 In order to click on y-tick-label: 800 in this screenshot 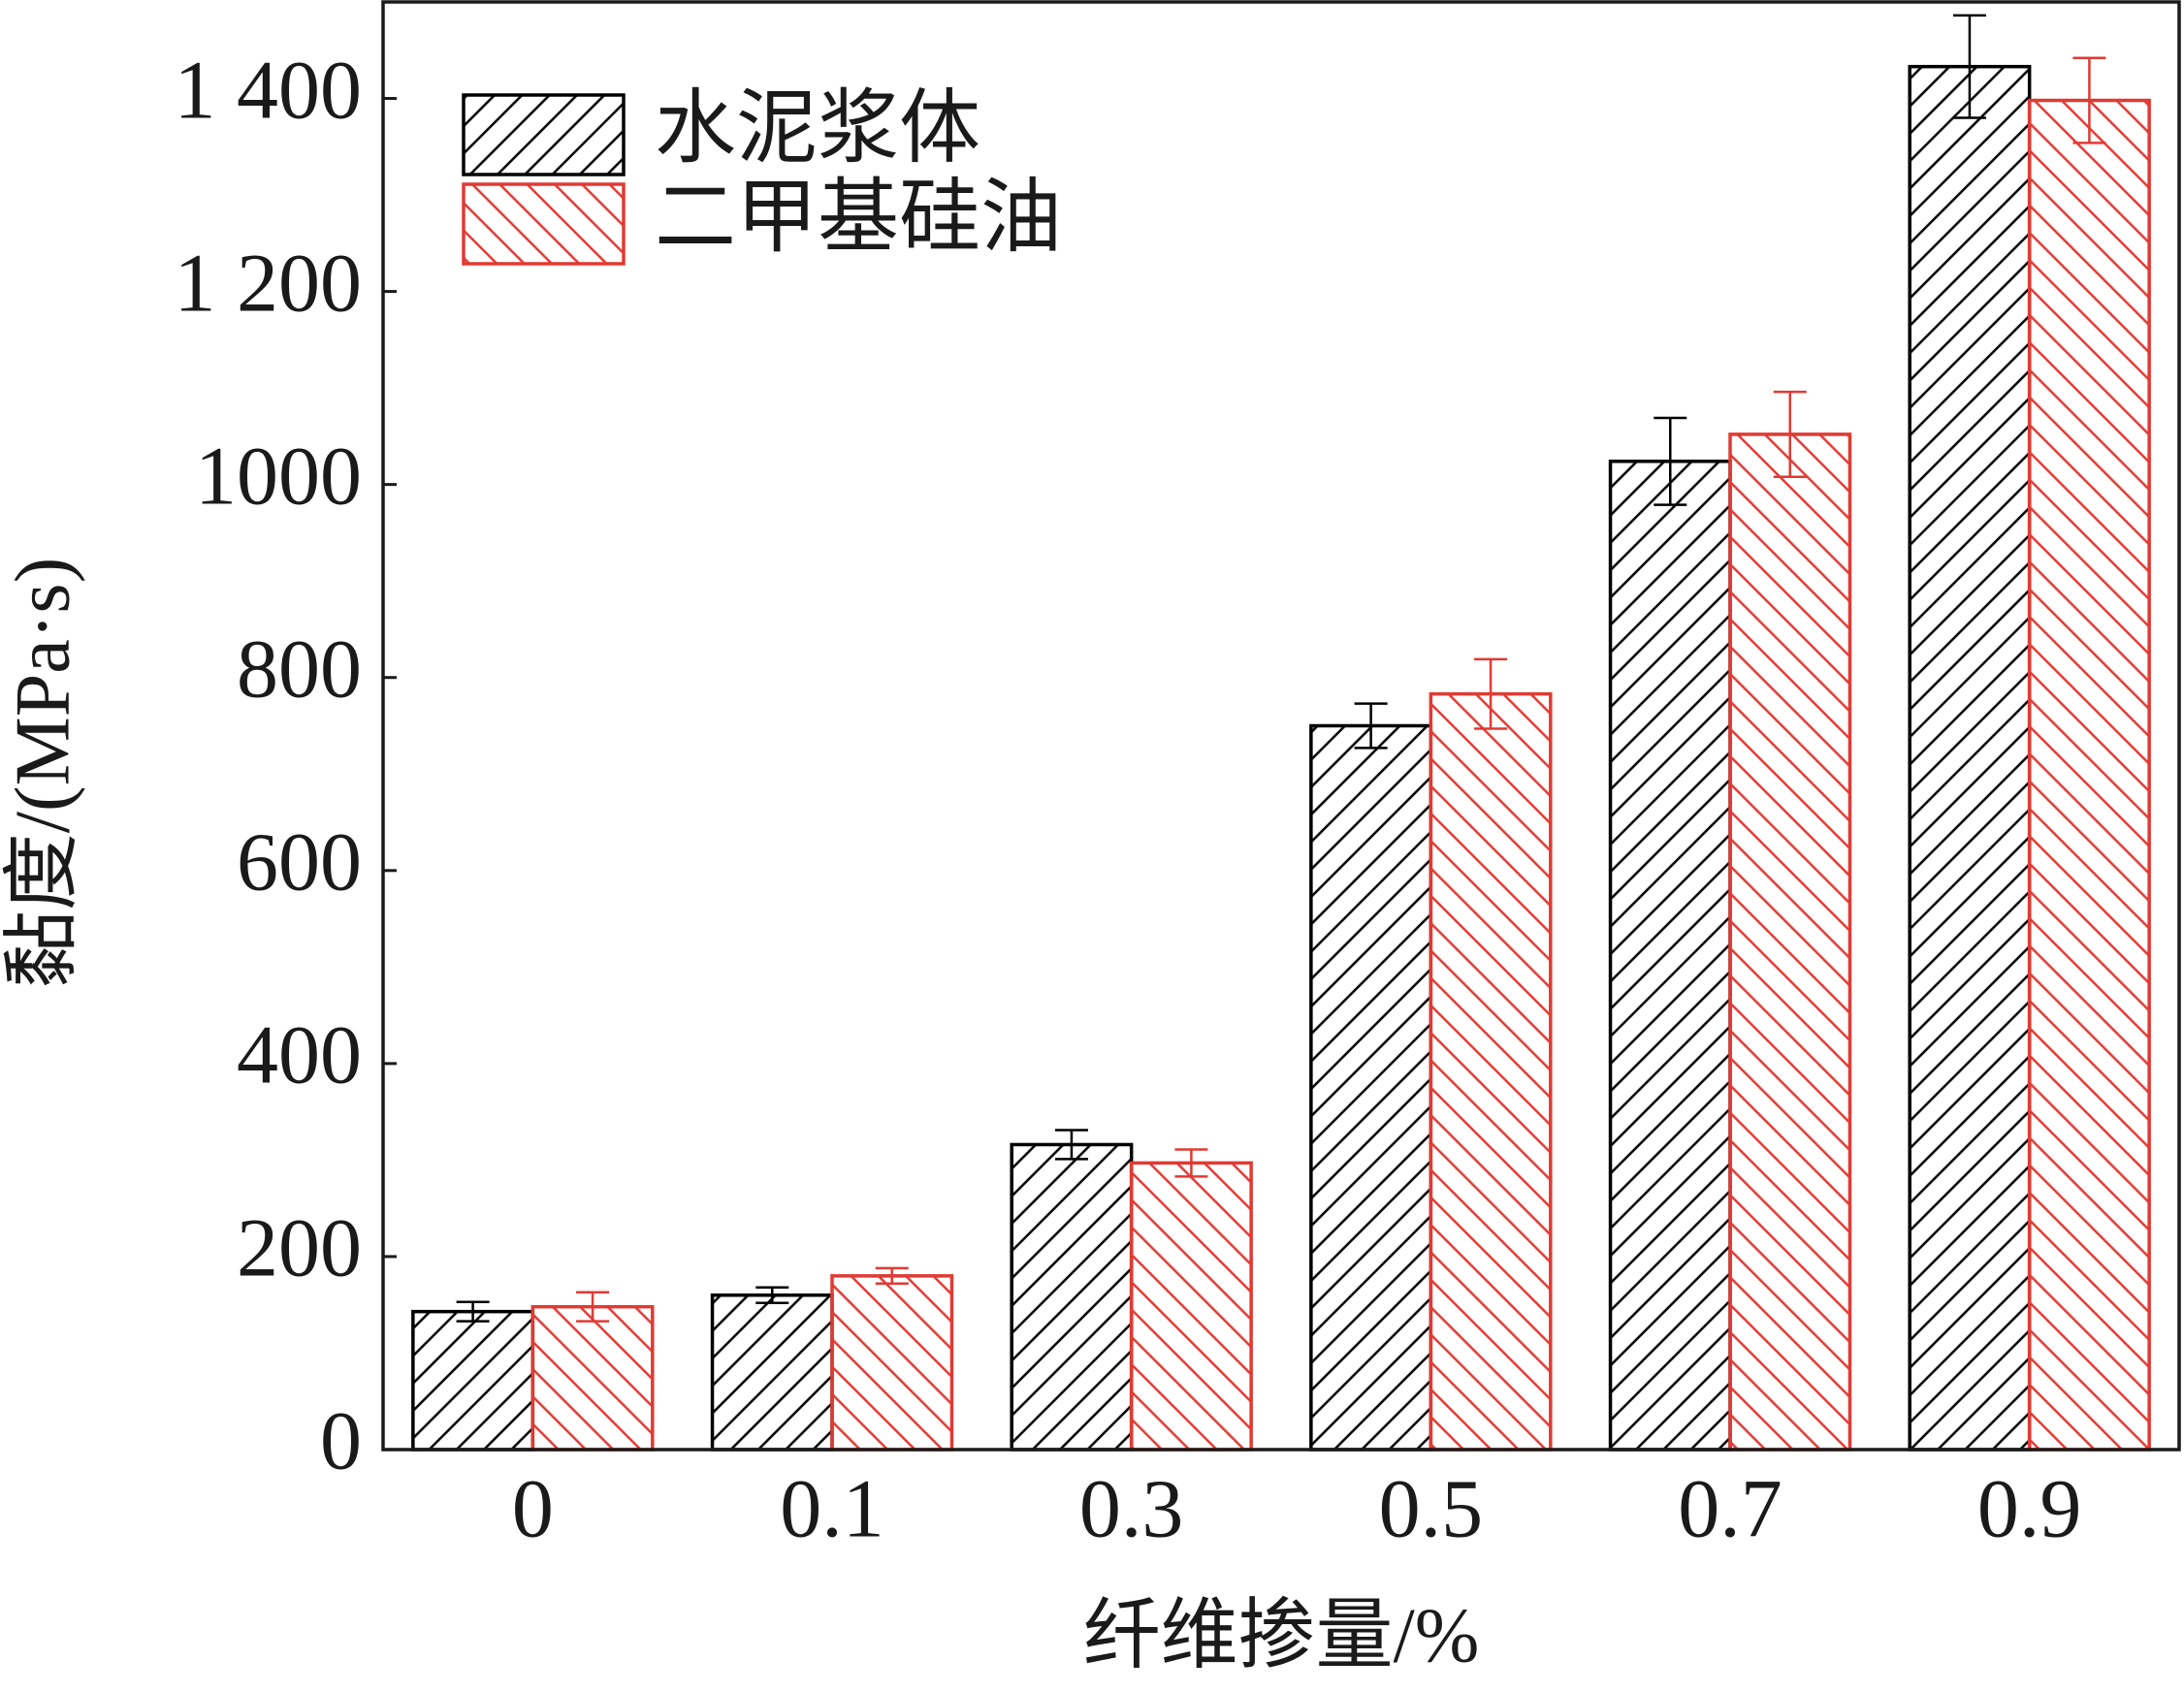, I will do `click(299, 669)`.